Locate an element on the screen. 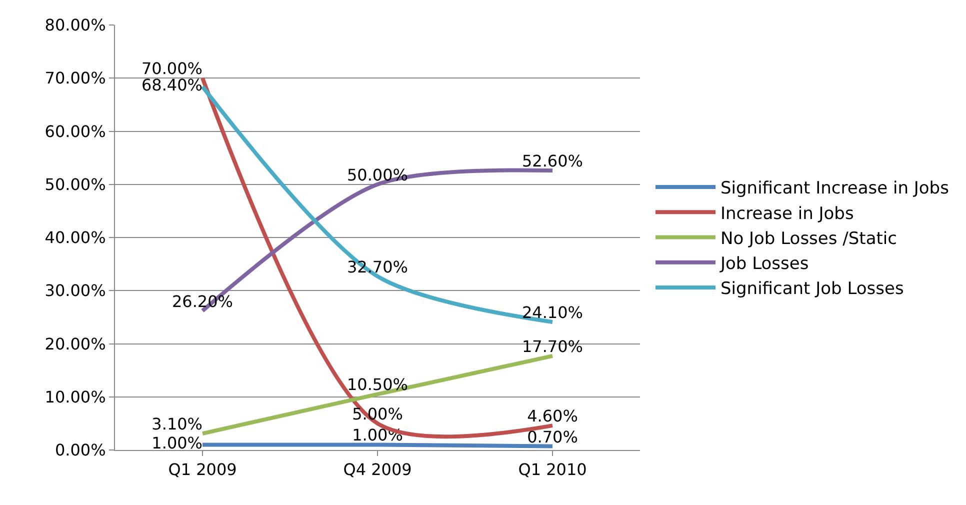  data-label: 1.00% is located at coordinates (177, 443).